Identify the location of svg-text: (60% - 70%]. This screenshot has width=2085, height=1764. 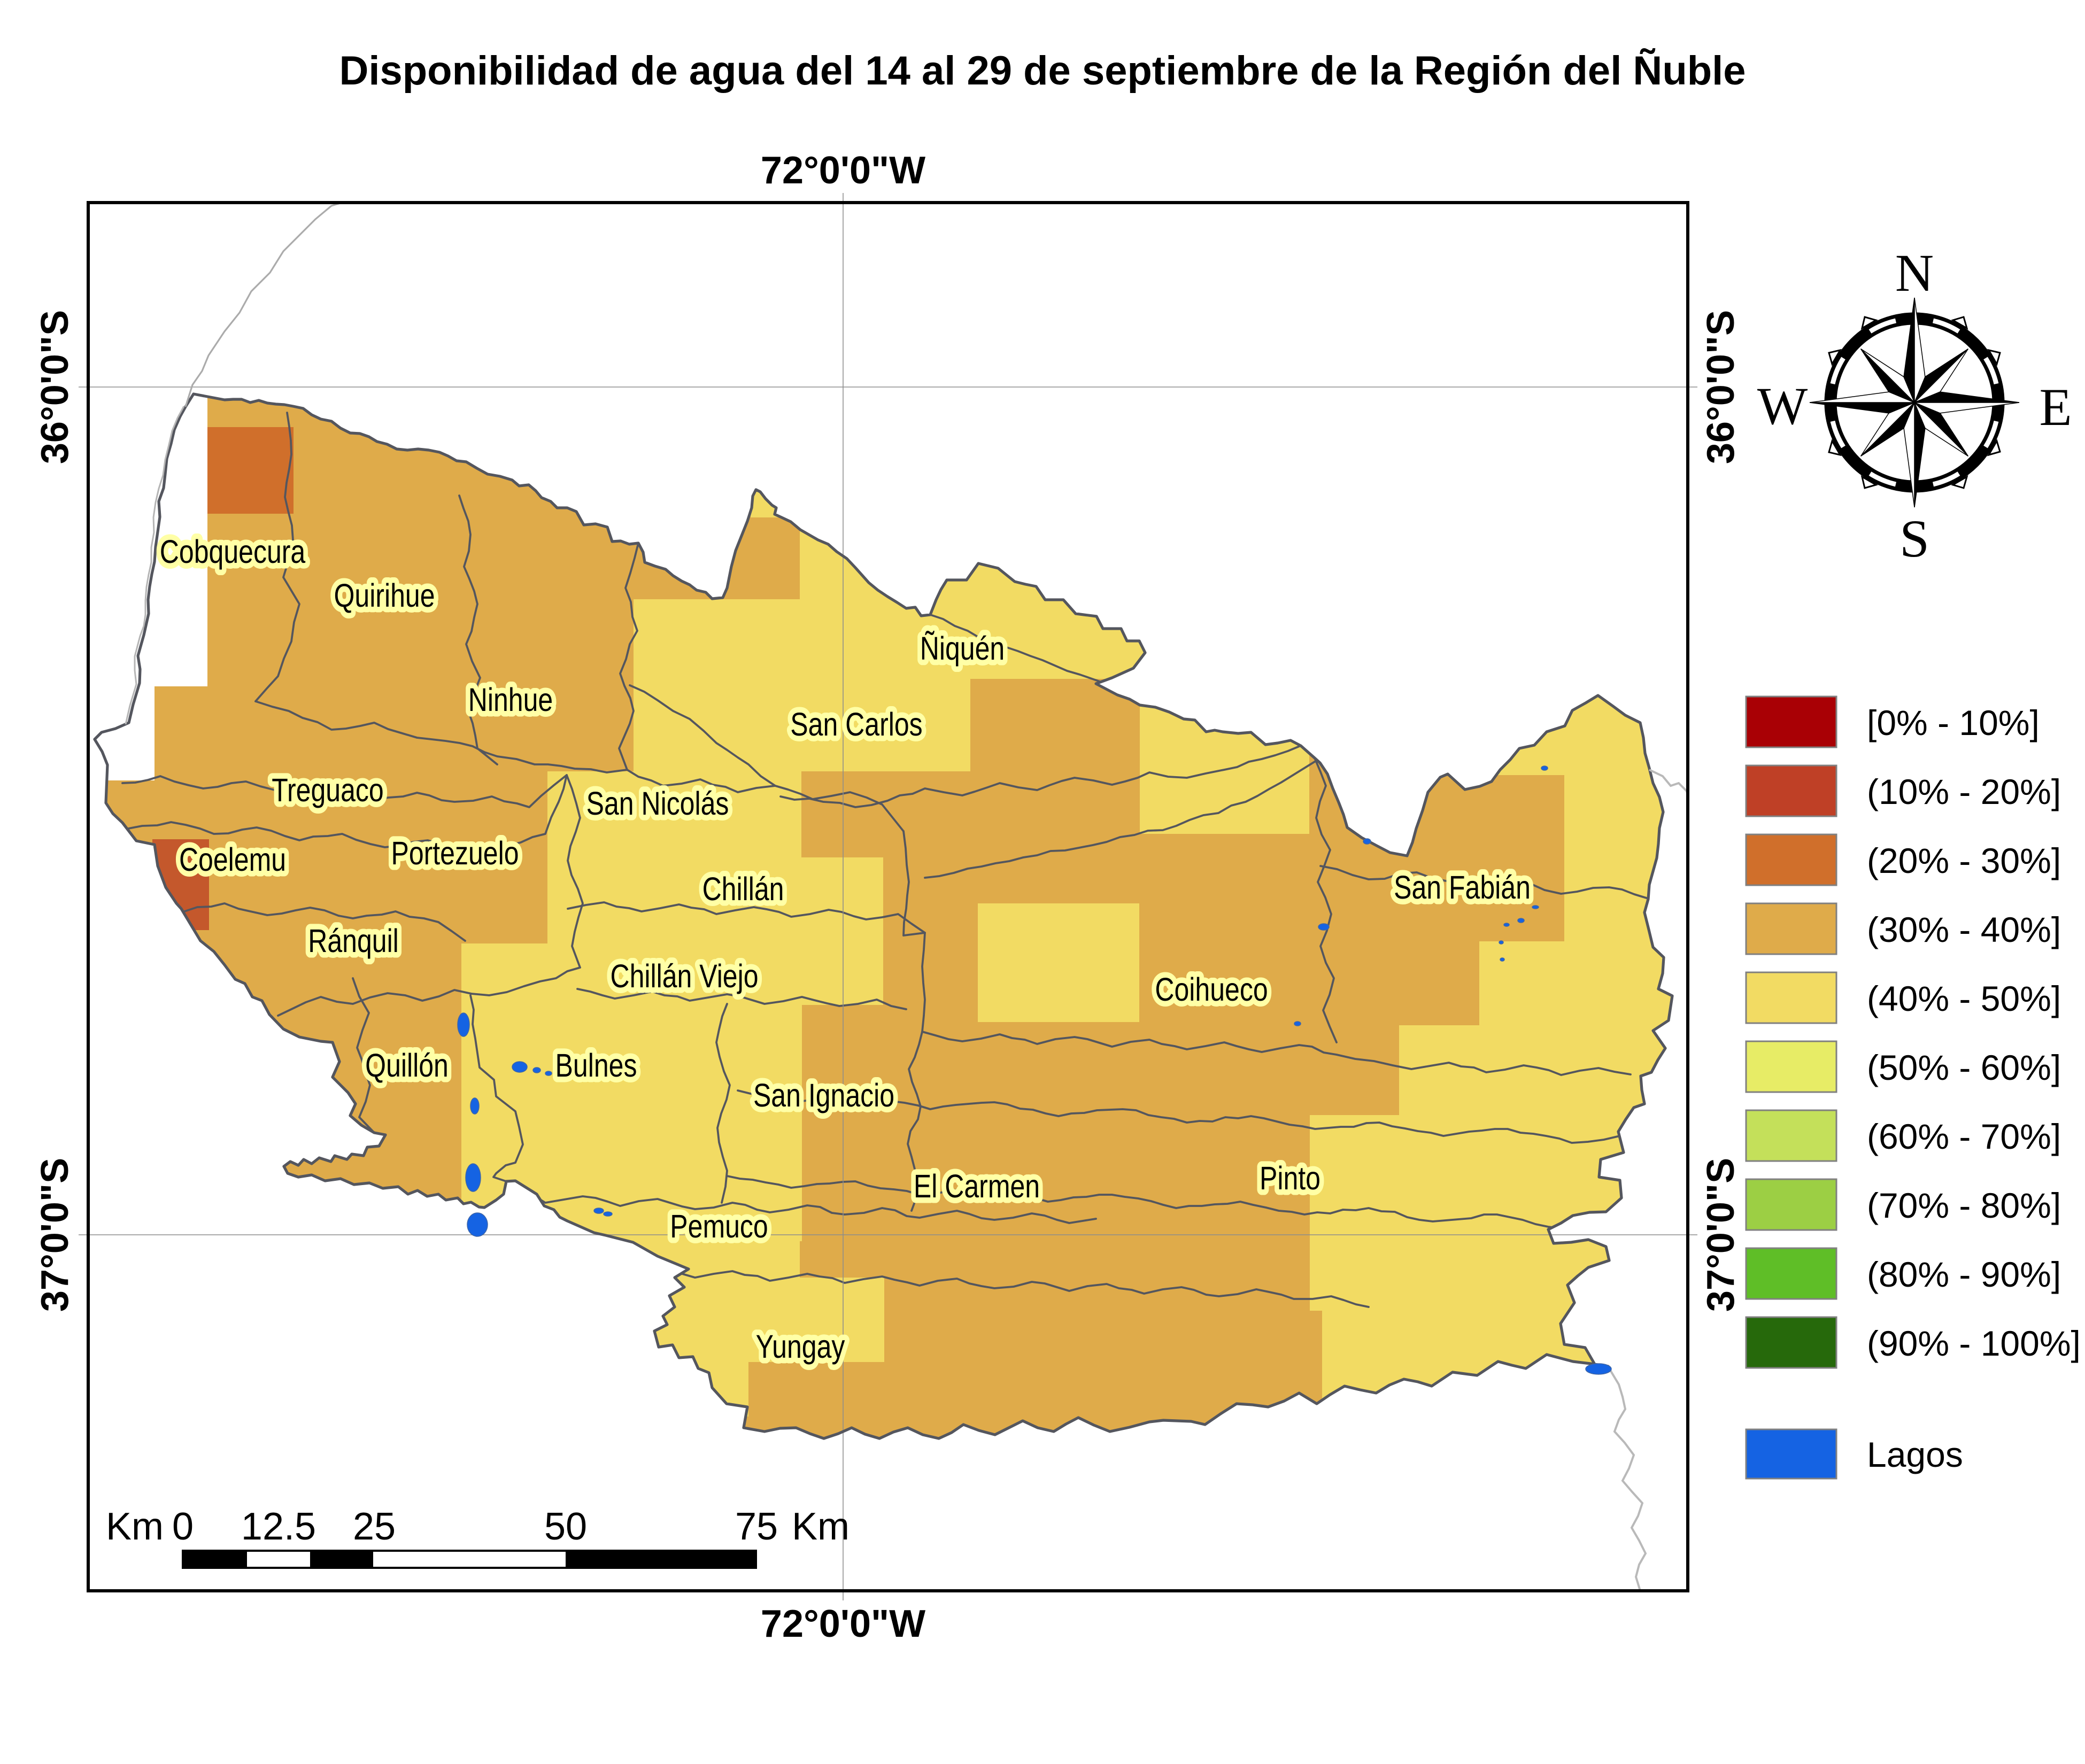
(1964, 1136).